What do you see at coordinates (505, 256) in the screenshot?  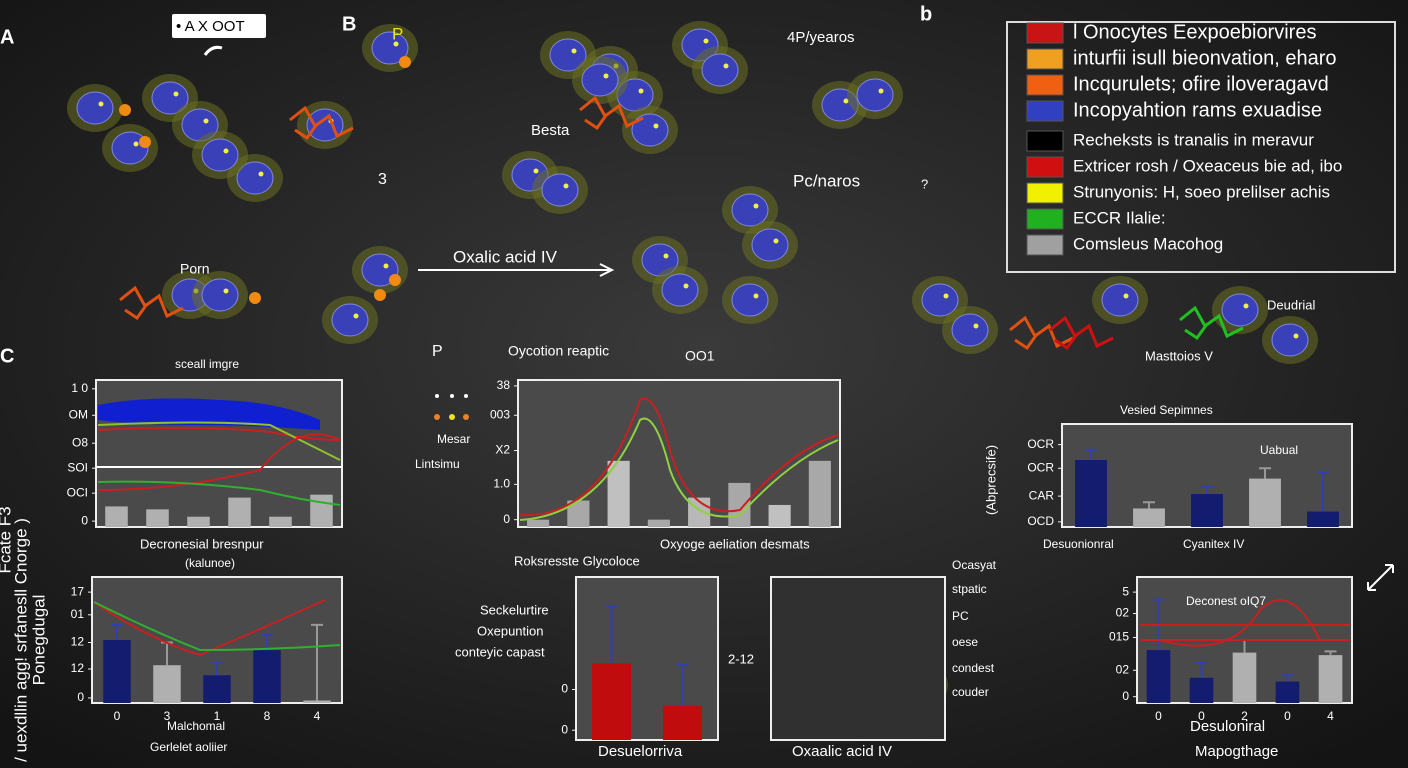 I see `label: Oxalic acid IV` at bounding box center [505, 256].